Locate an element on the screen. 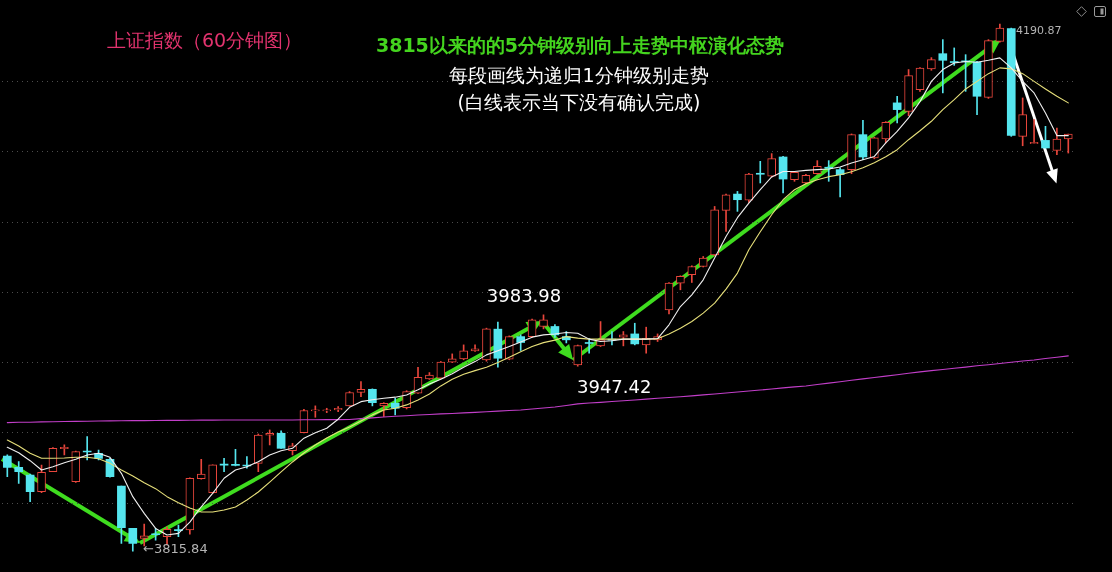 The width and height of the screenshot is (1112, 572). annotation: 3983.98 is located at coordinates (524, 296).